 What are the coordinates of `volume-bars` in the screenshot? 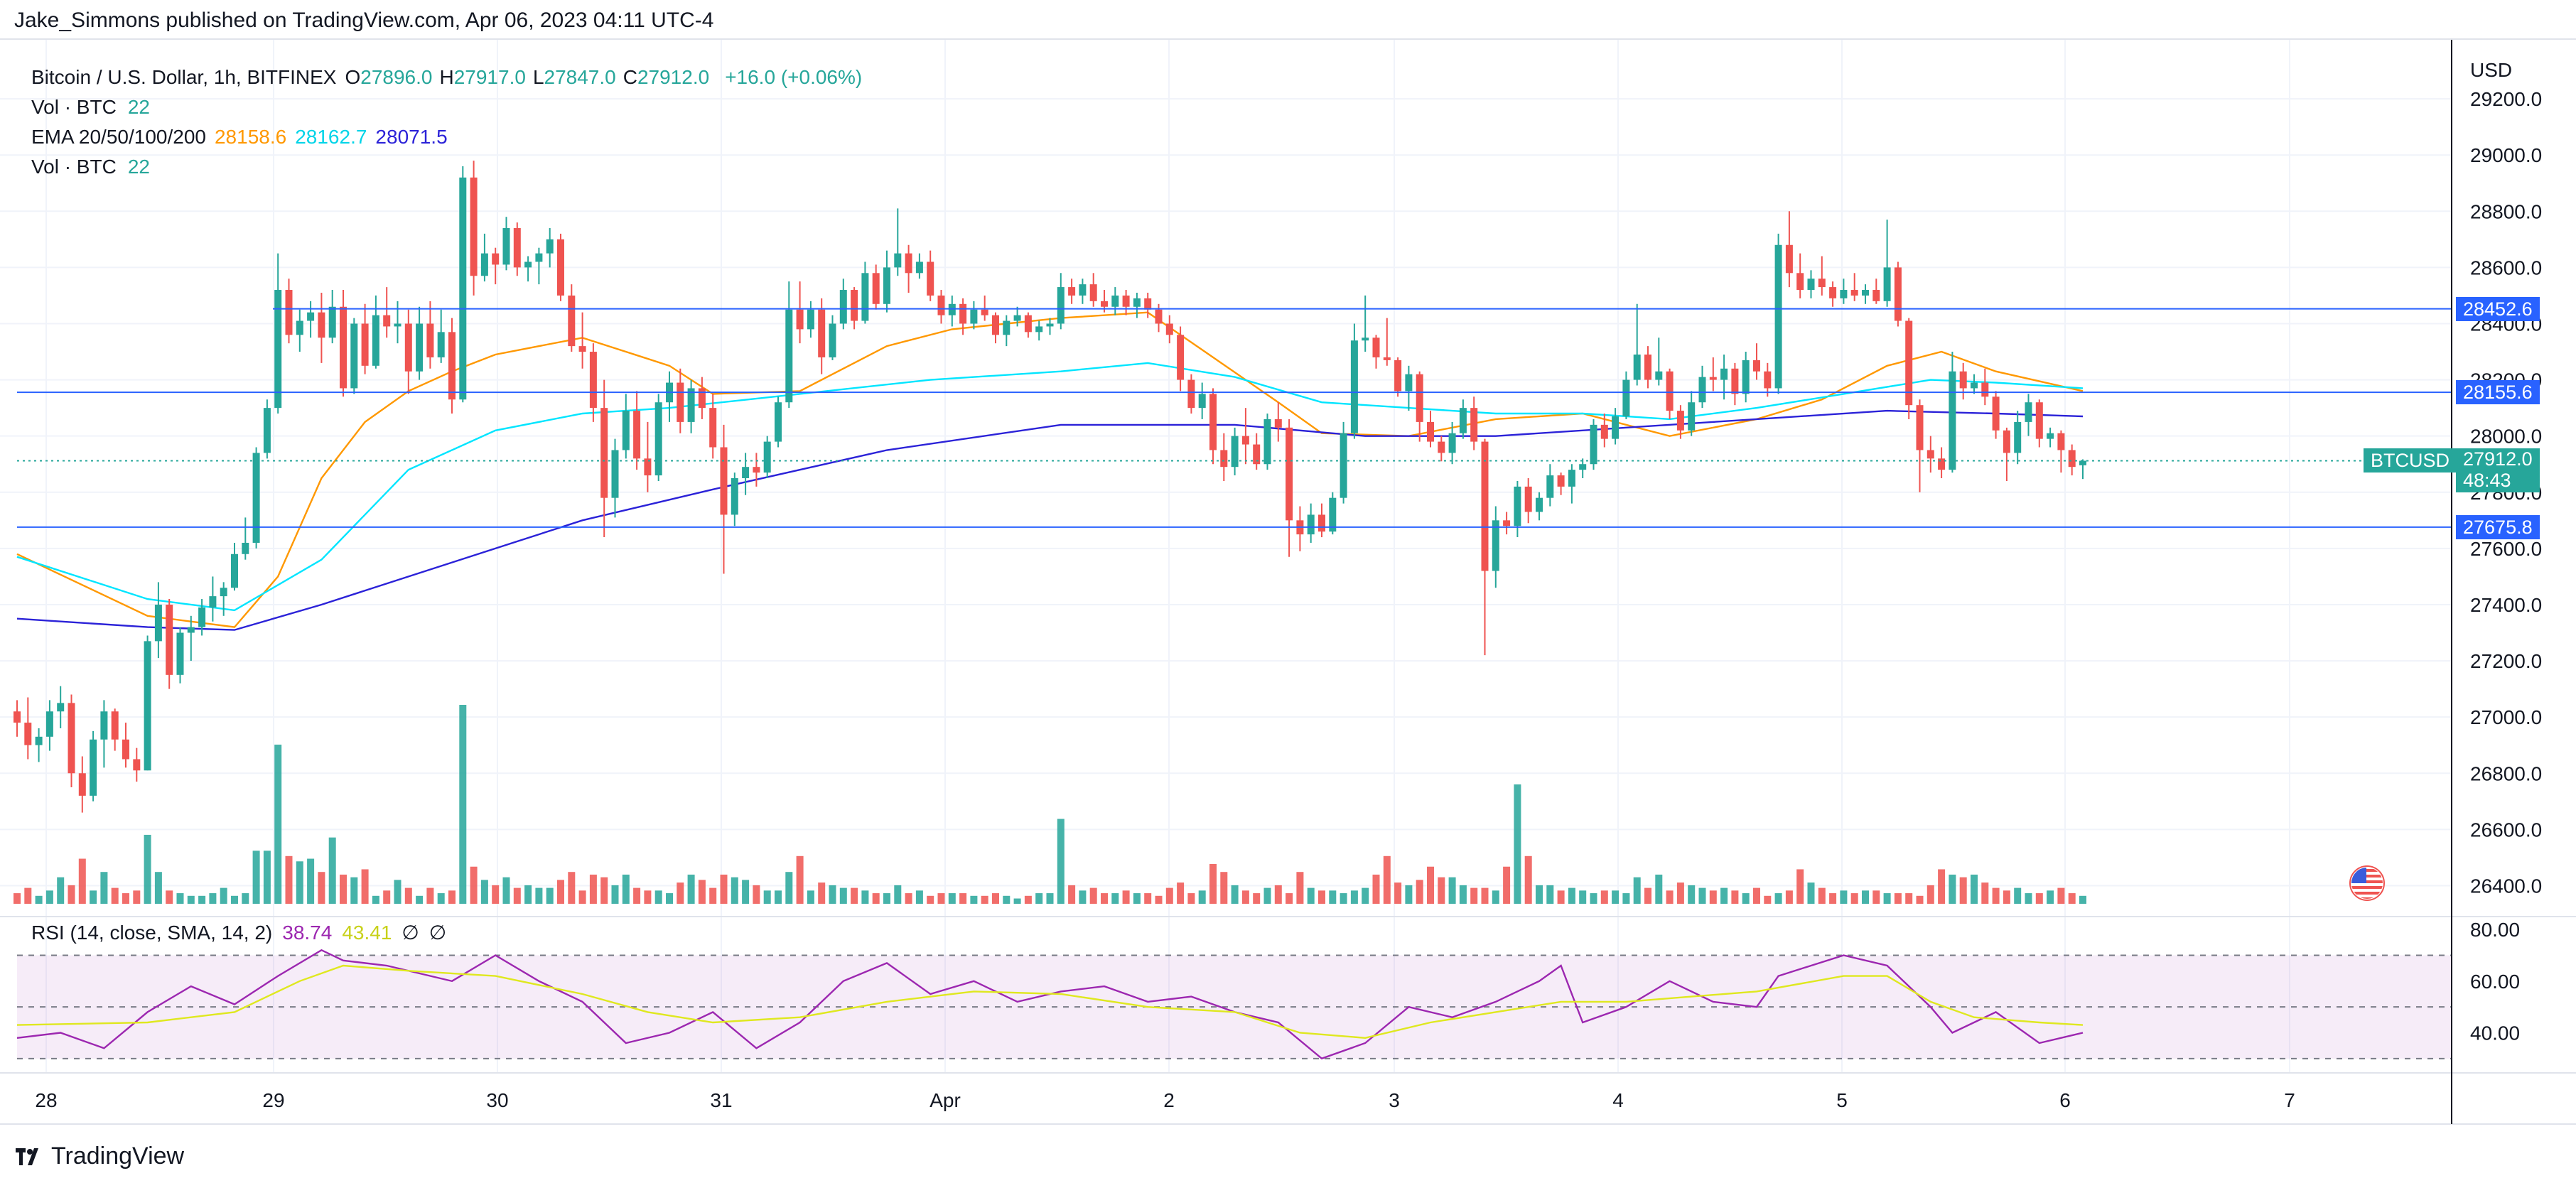 It's located at (1050, 804).